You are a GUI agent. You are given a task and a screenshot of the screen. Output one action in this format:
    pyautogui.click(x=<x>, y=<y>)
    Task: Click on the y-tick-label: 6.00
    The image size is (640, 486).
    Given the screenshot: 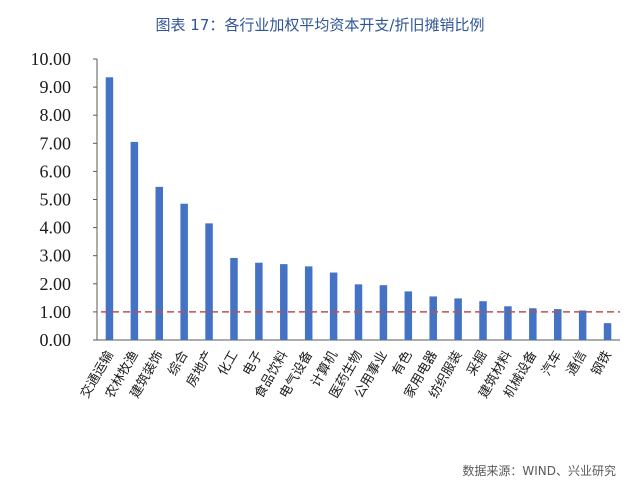 What is the action you would take?
    pyautogui.click(x=56, y=171)
    